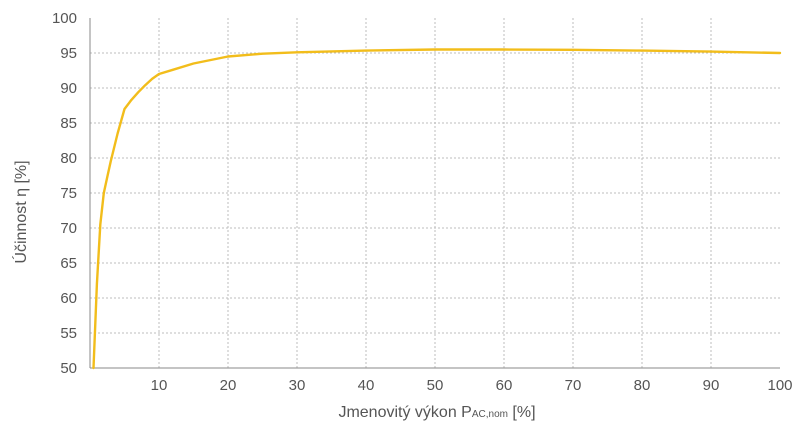 The image size is (795, 426). What do you see at coordinates (573, 385) in the screenshot?
I see `x-tick-label: 70` at bounding box center [573, 385].